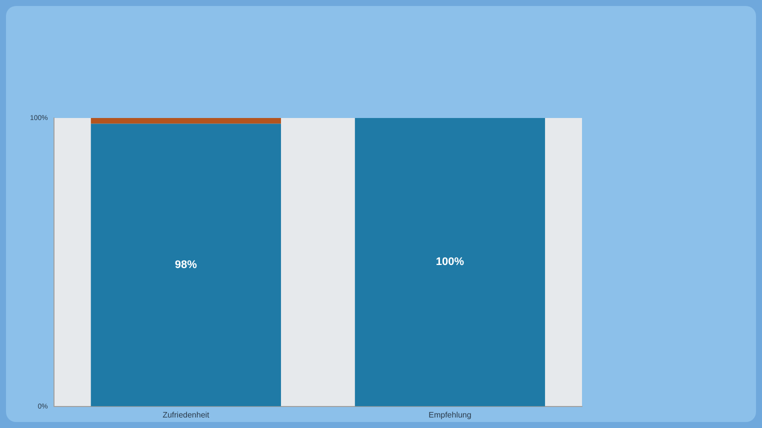  Describe the element at coordinates (450, 262) in the screenshot. I see `data-label: 100%` at that location.